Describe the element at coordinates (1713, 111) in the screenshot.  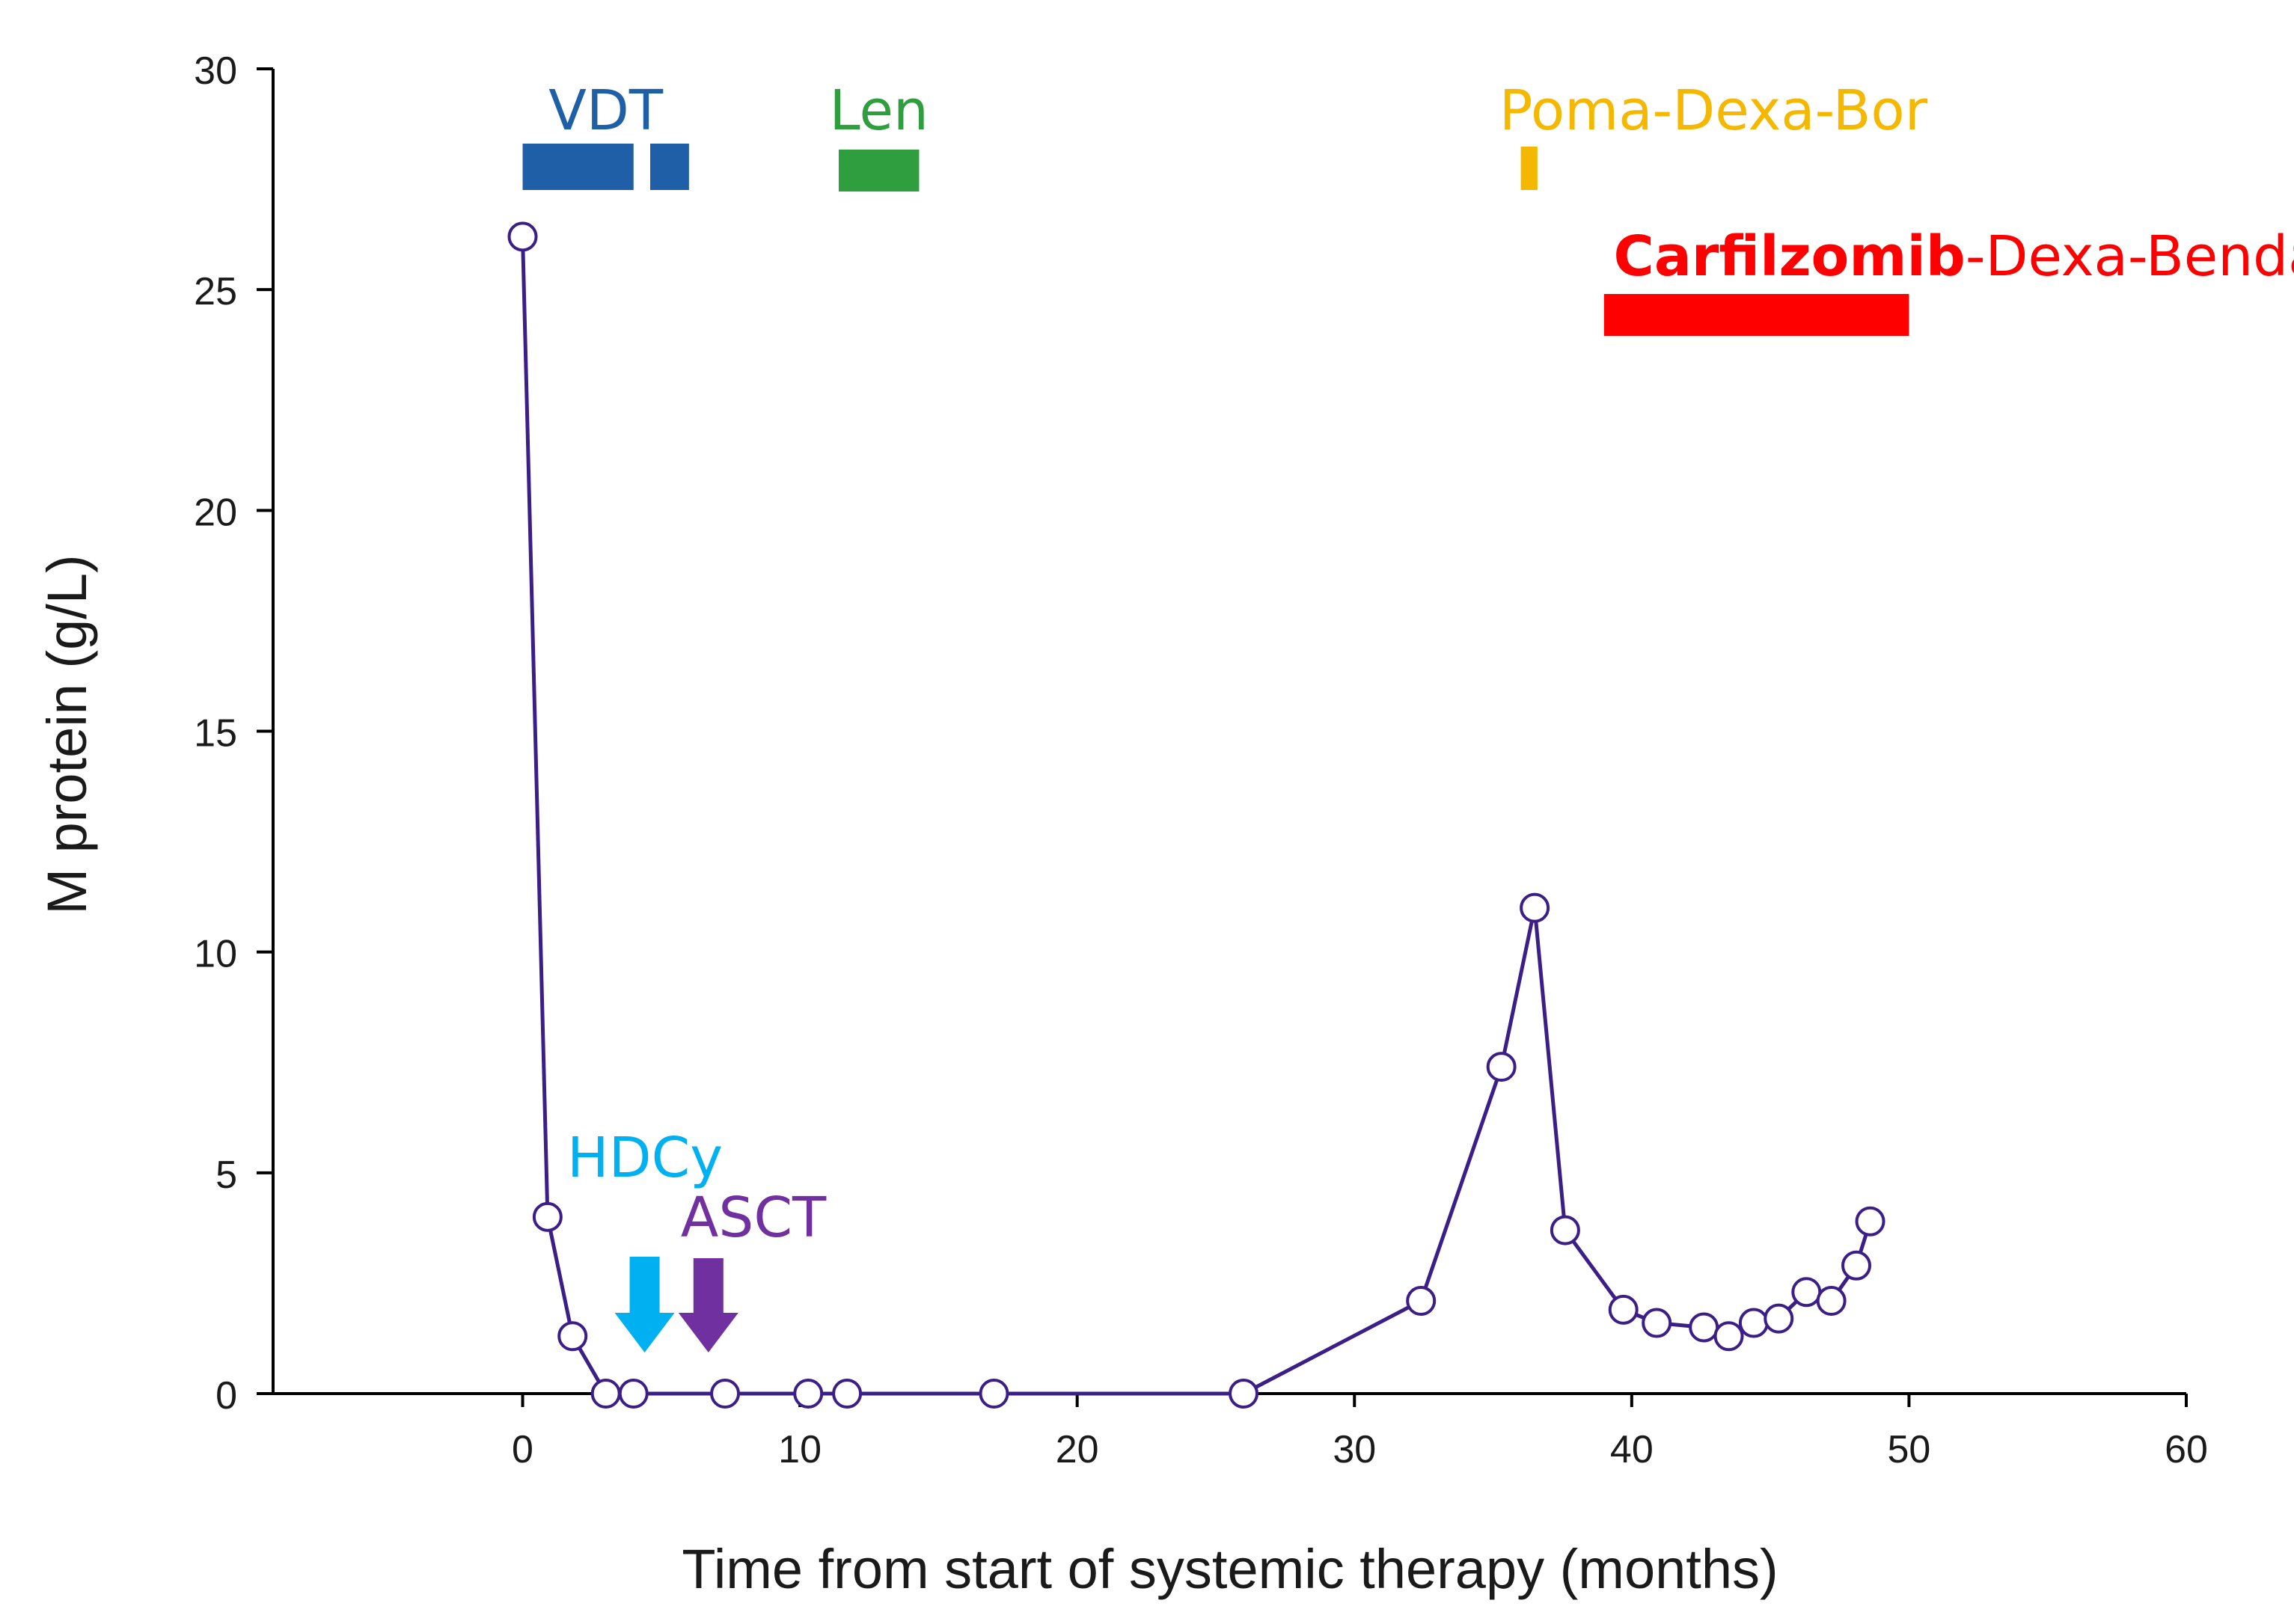
I see `treatment-label: Poma-Dexa-Bor` at that location.